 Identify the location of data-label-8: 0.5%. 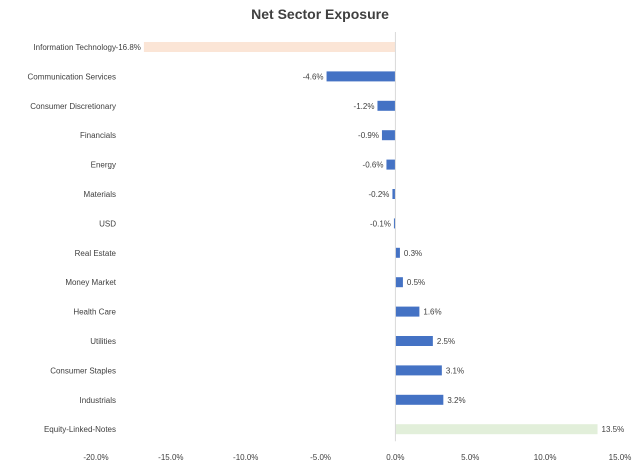
(416, 282).